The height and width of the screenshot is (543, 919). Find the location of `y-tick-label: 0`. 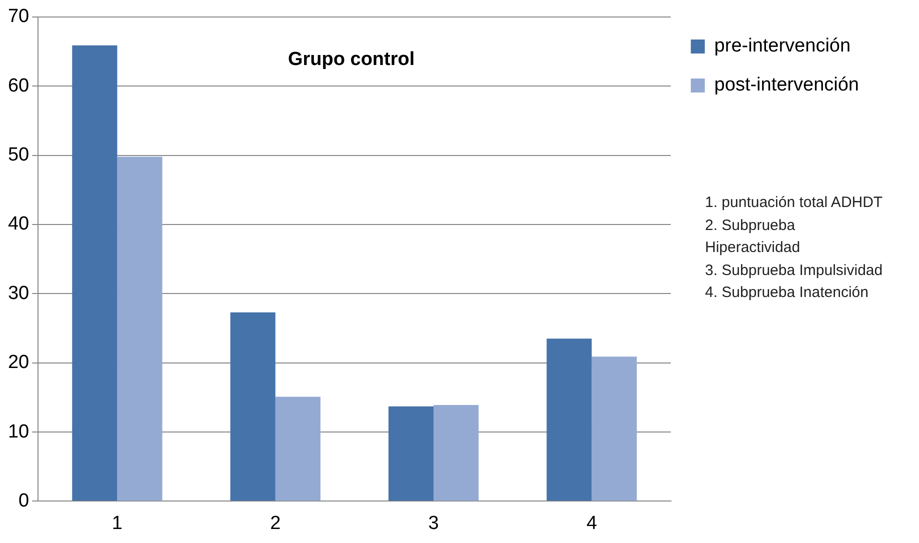

y-tick-label: 0 is located at coordinates (24, 501).